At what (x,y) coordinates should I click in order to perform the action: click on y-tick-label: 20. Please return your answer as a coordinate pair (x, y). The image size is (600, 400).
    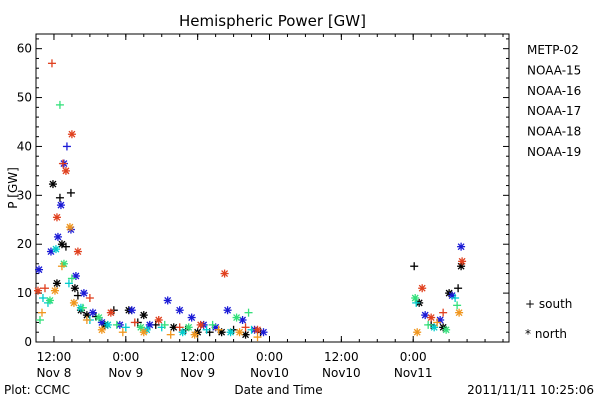
    Looking at the image, I should click on (24, 244).